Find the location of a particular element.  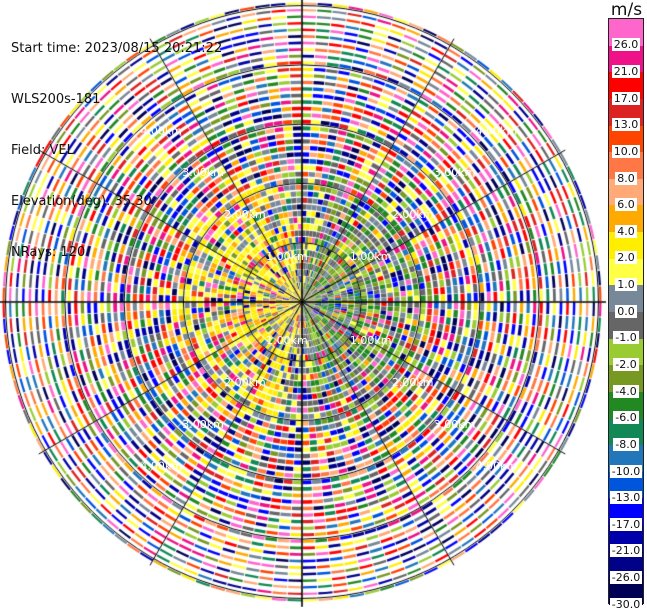

colorbar-tick-label: 6.0 is located at coordinates (626, 205).